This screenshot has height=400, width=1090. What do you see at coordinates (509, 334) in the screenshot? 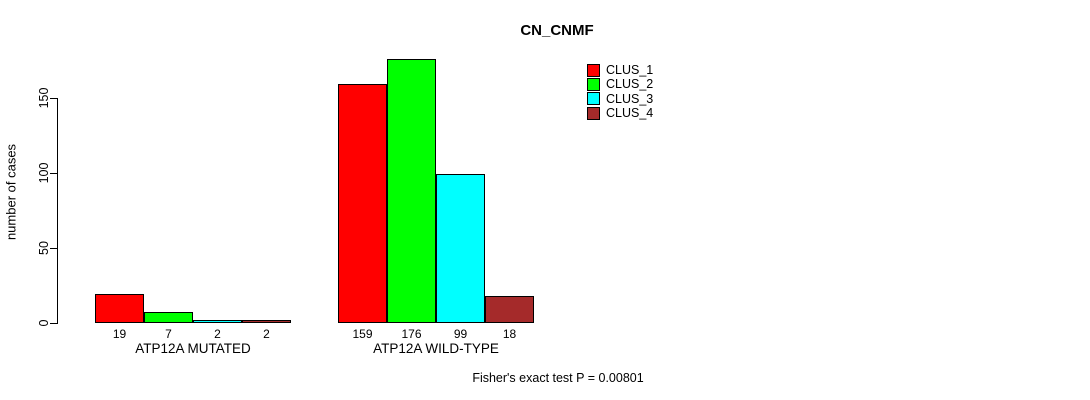
I see `bar-value-label: 18` at bounding box center [509, 334].